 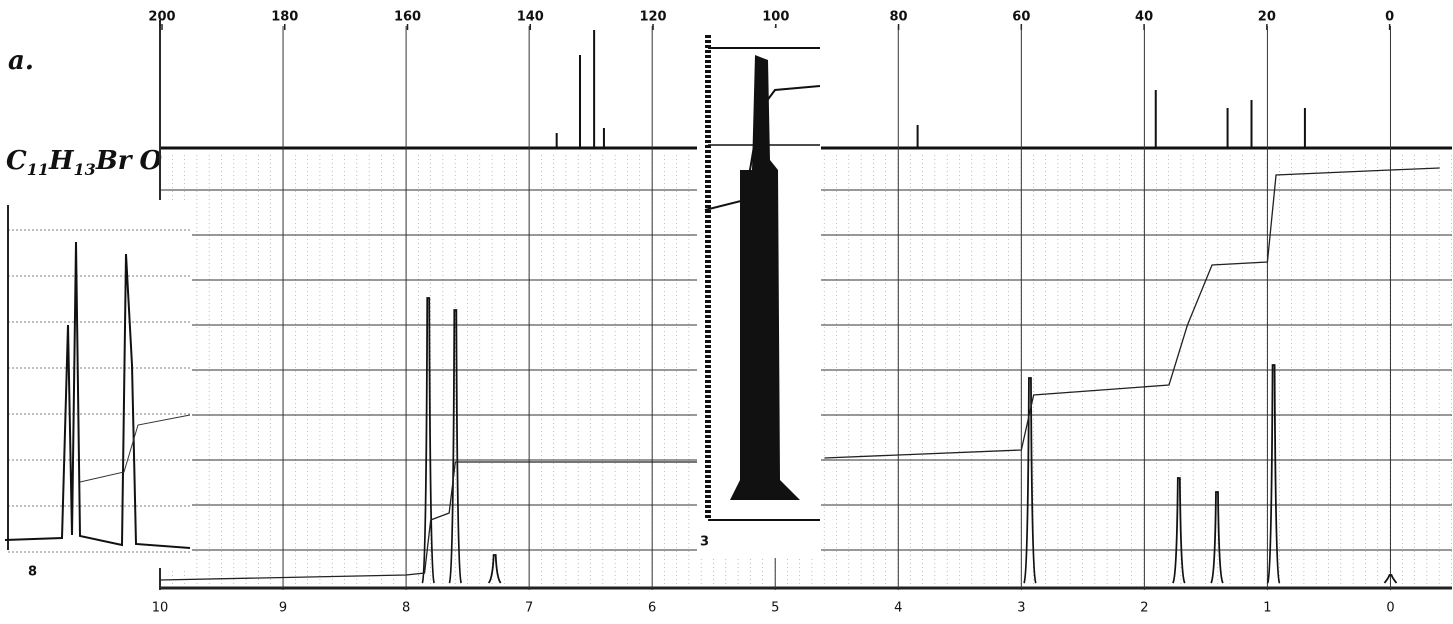 What do you see at coordinates (407, 17) in the screenshot?
I see `top-tick-label: 160` at bounding box center [407, 17].